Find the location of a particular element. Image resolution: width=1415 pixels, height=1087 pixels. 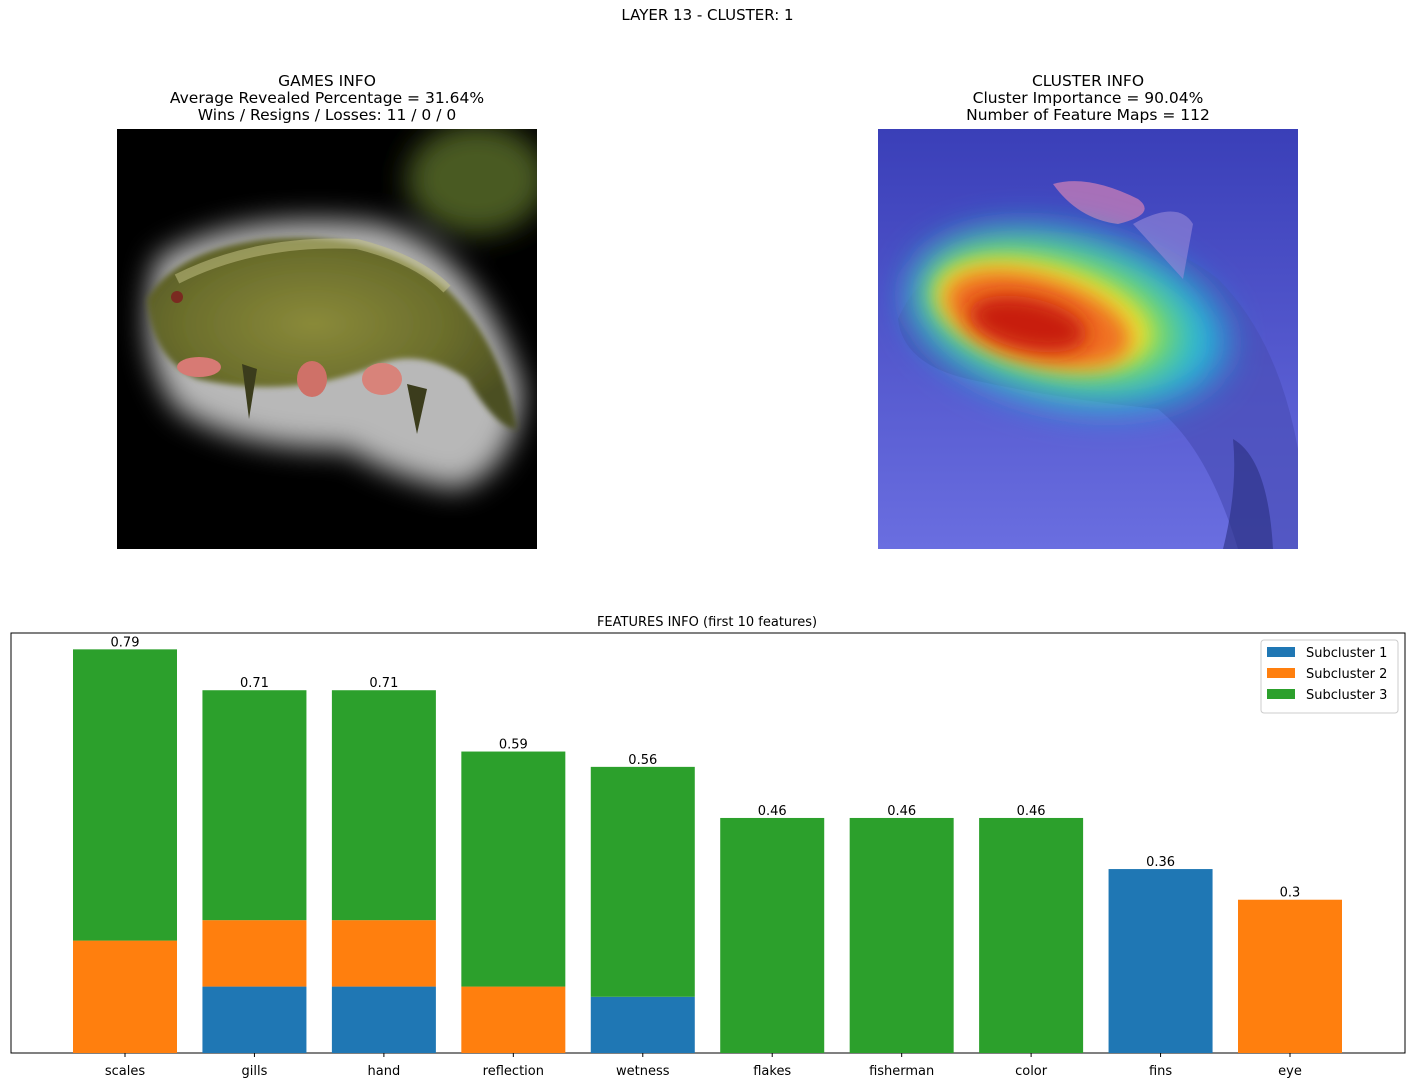

chart-legend: Subcluster 1 Subcluster 2 Subcluster 3 is located at coordinates (1329, 676).